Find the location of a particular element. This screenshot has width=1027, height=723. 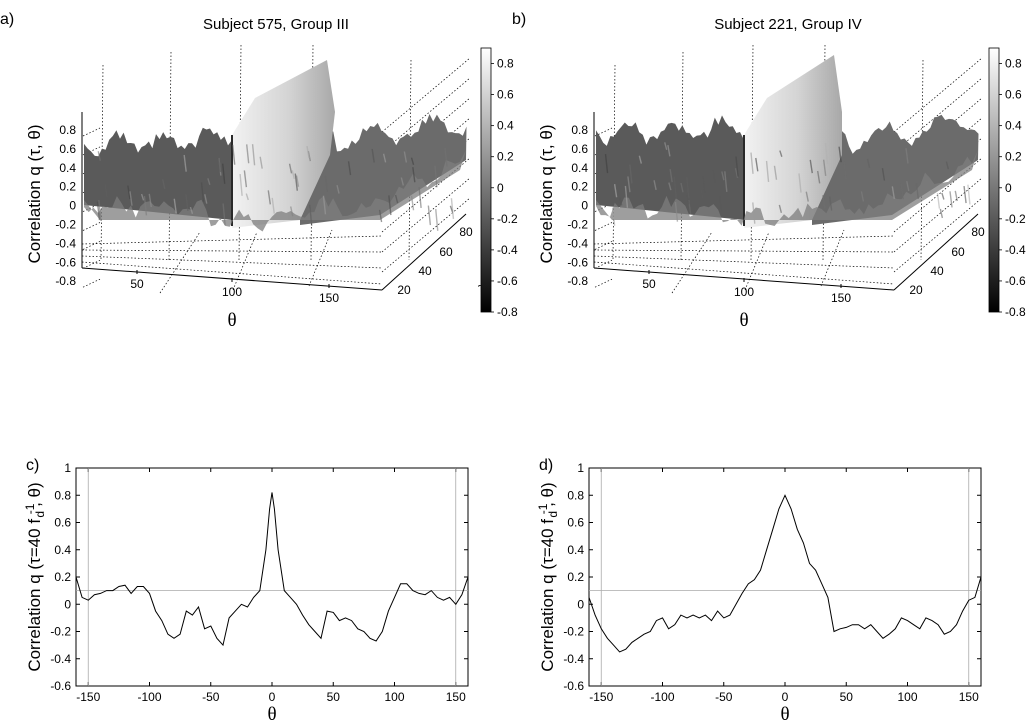

y-tick-label: 60 is located at coordinates (958, 252).